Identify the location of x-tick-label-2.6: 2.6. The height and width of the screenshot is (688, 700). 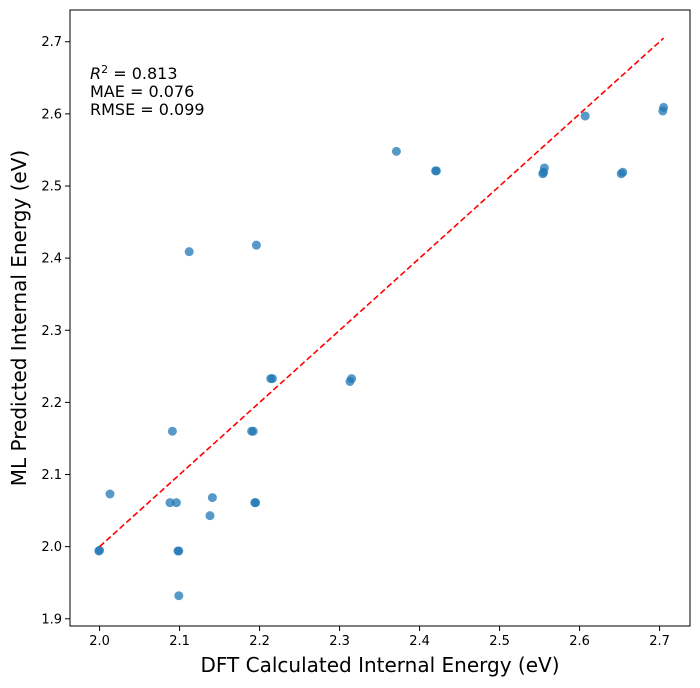
(579, 641).